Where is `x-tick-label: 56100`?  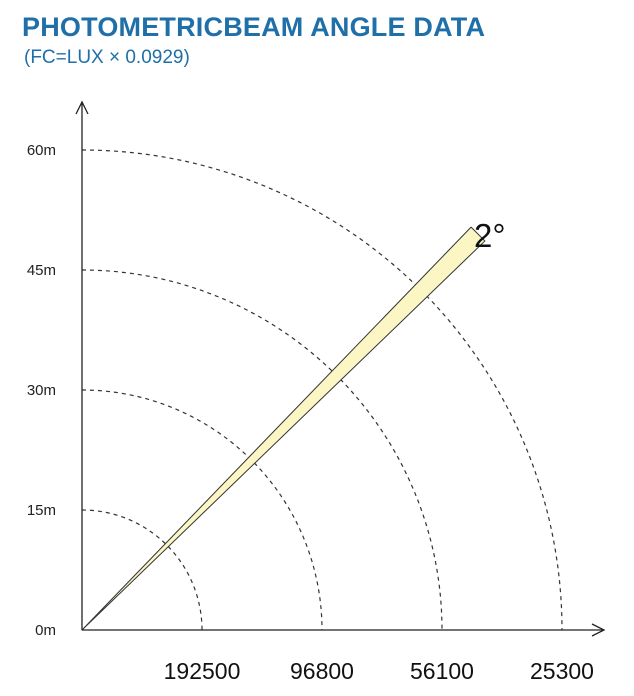 x-tick-label: 56100 is located at coordinates (442, 671).